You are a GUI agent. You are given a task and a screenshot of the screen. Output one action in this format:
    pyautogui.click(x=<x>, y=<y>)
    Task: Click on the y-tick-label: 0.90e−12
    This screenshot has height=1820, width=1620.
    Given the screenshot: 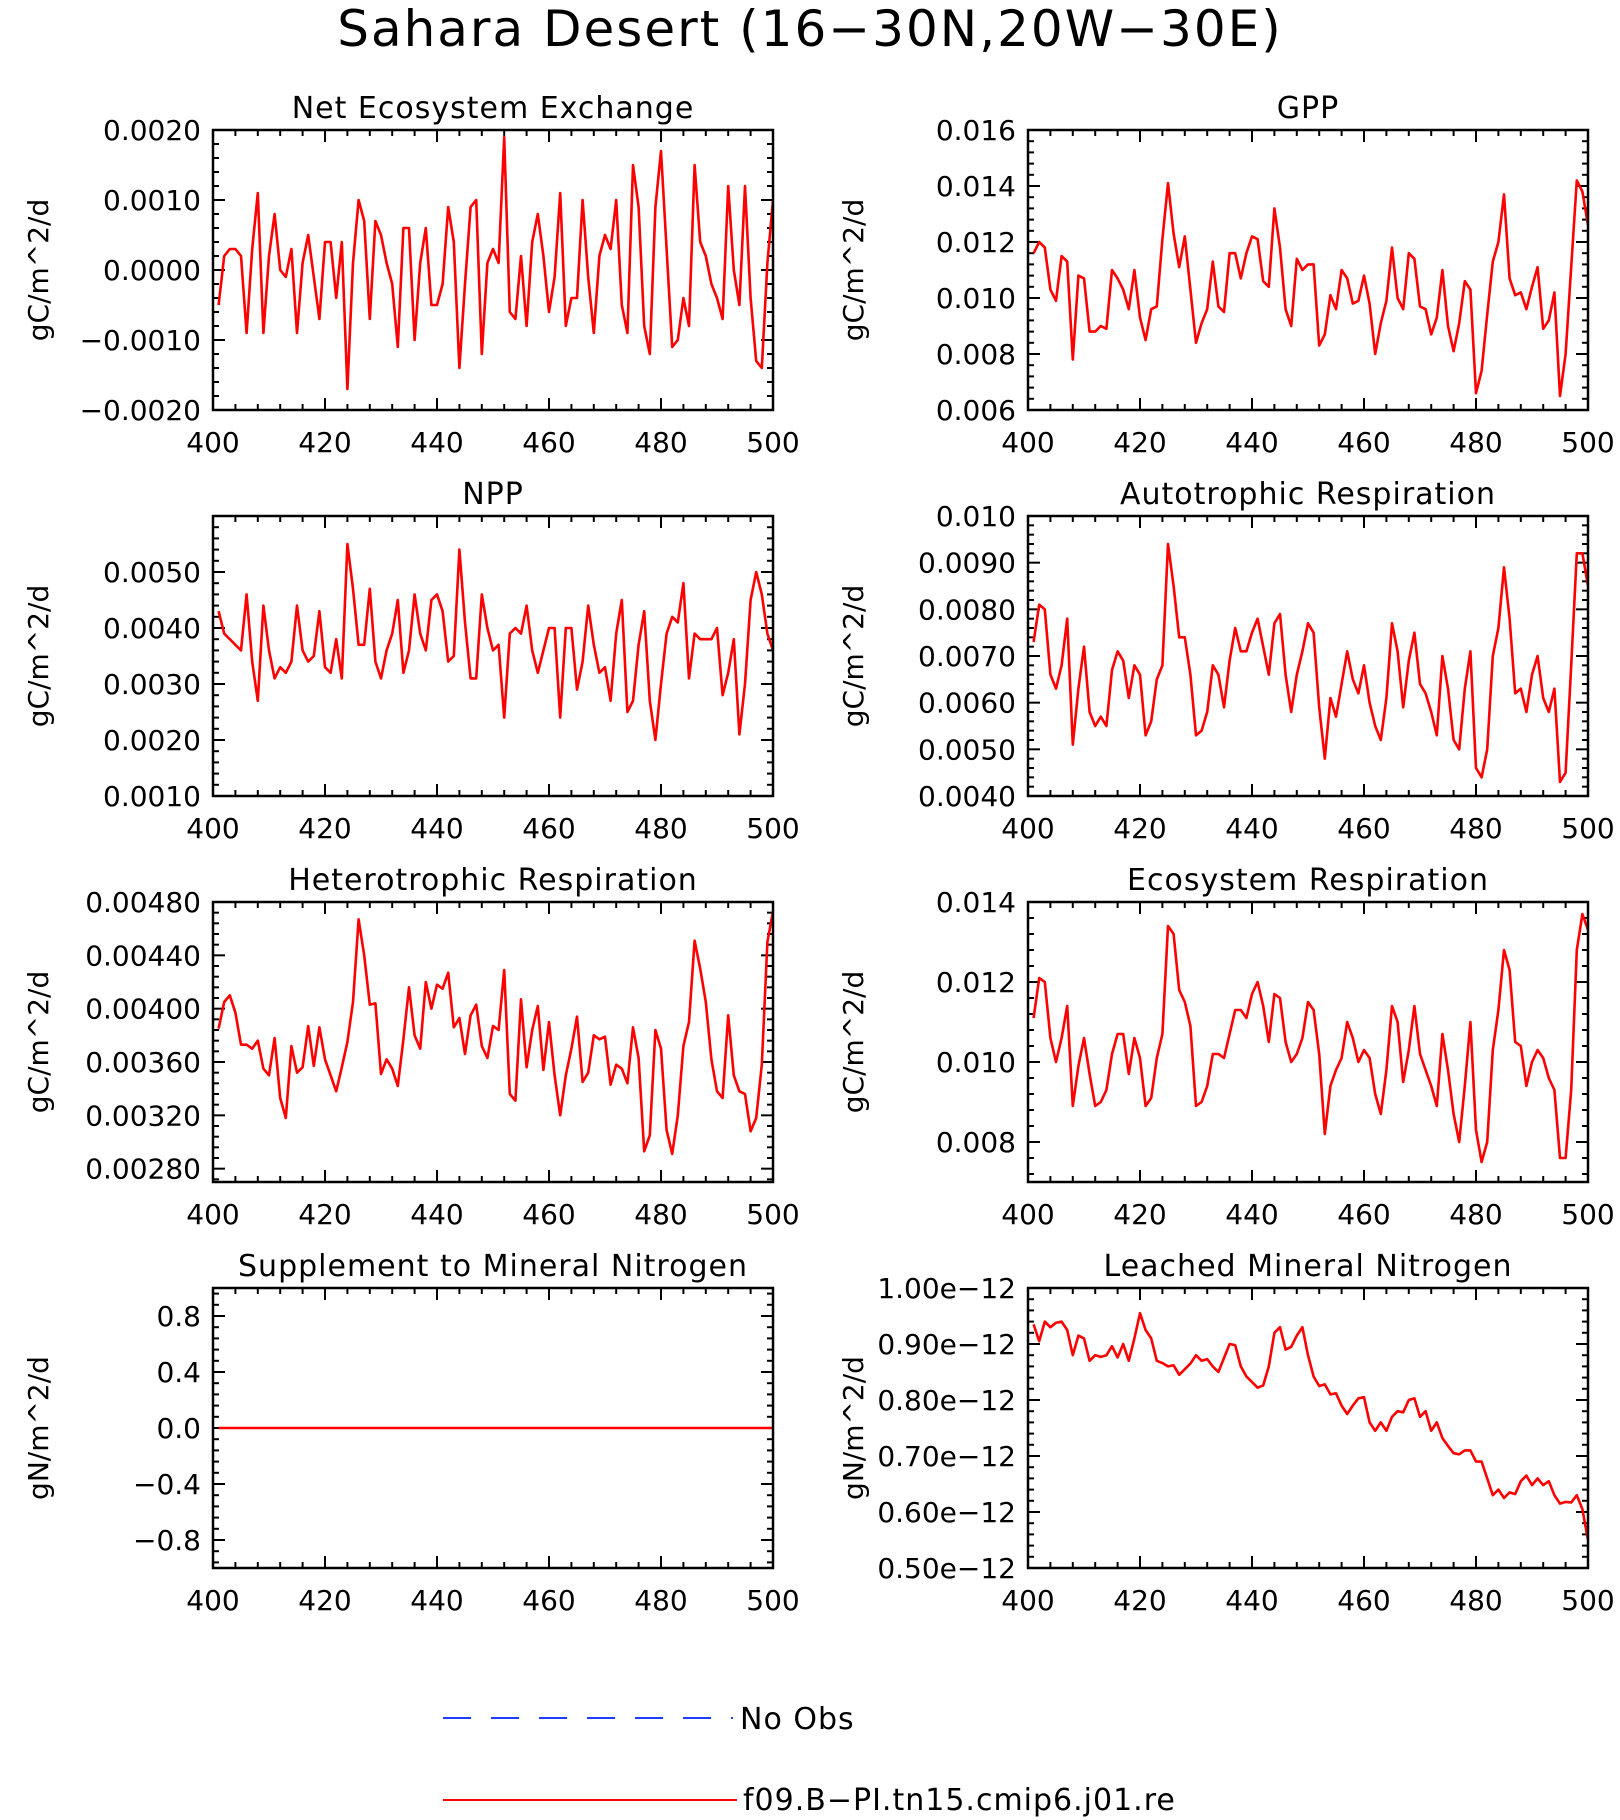 What is the action you would take?
    pyautogui.click(x=946, y=1344)
    